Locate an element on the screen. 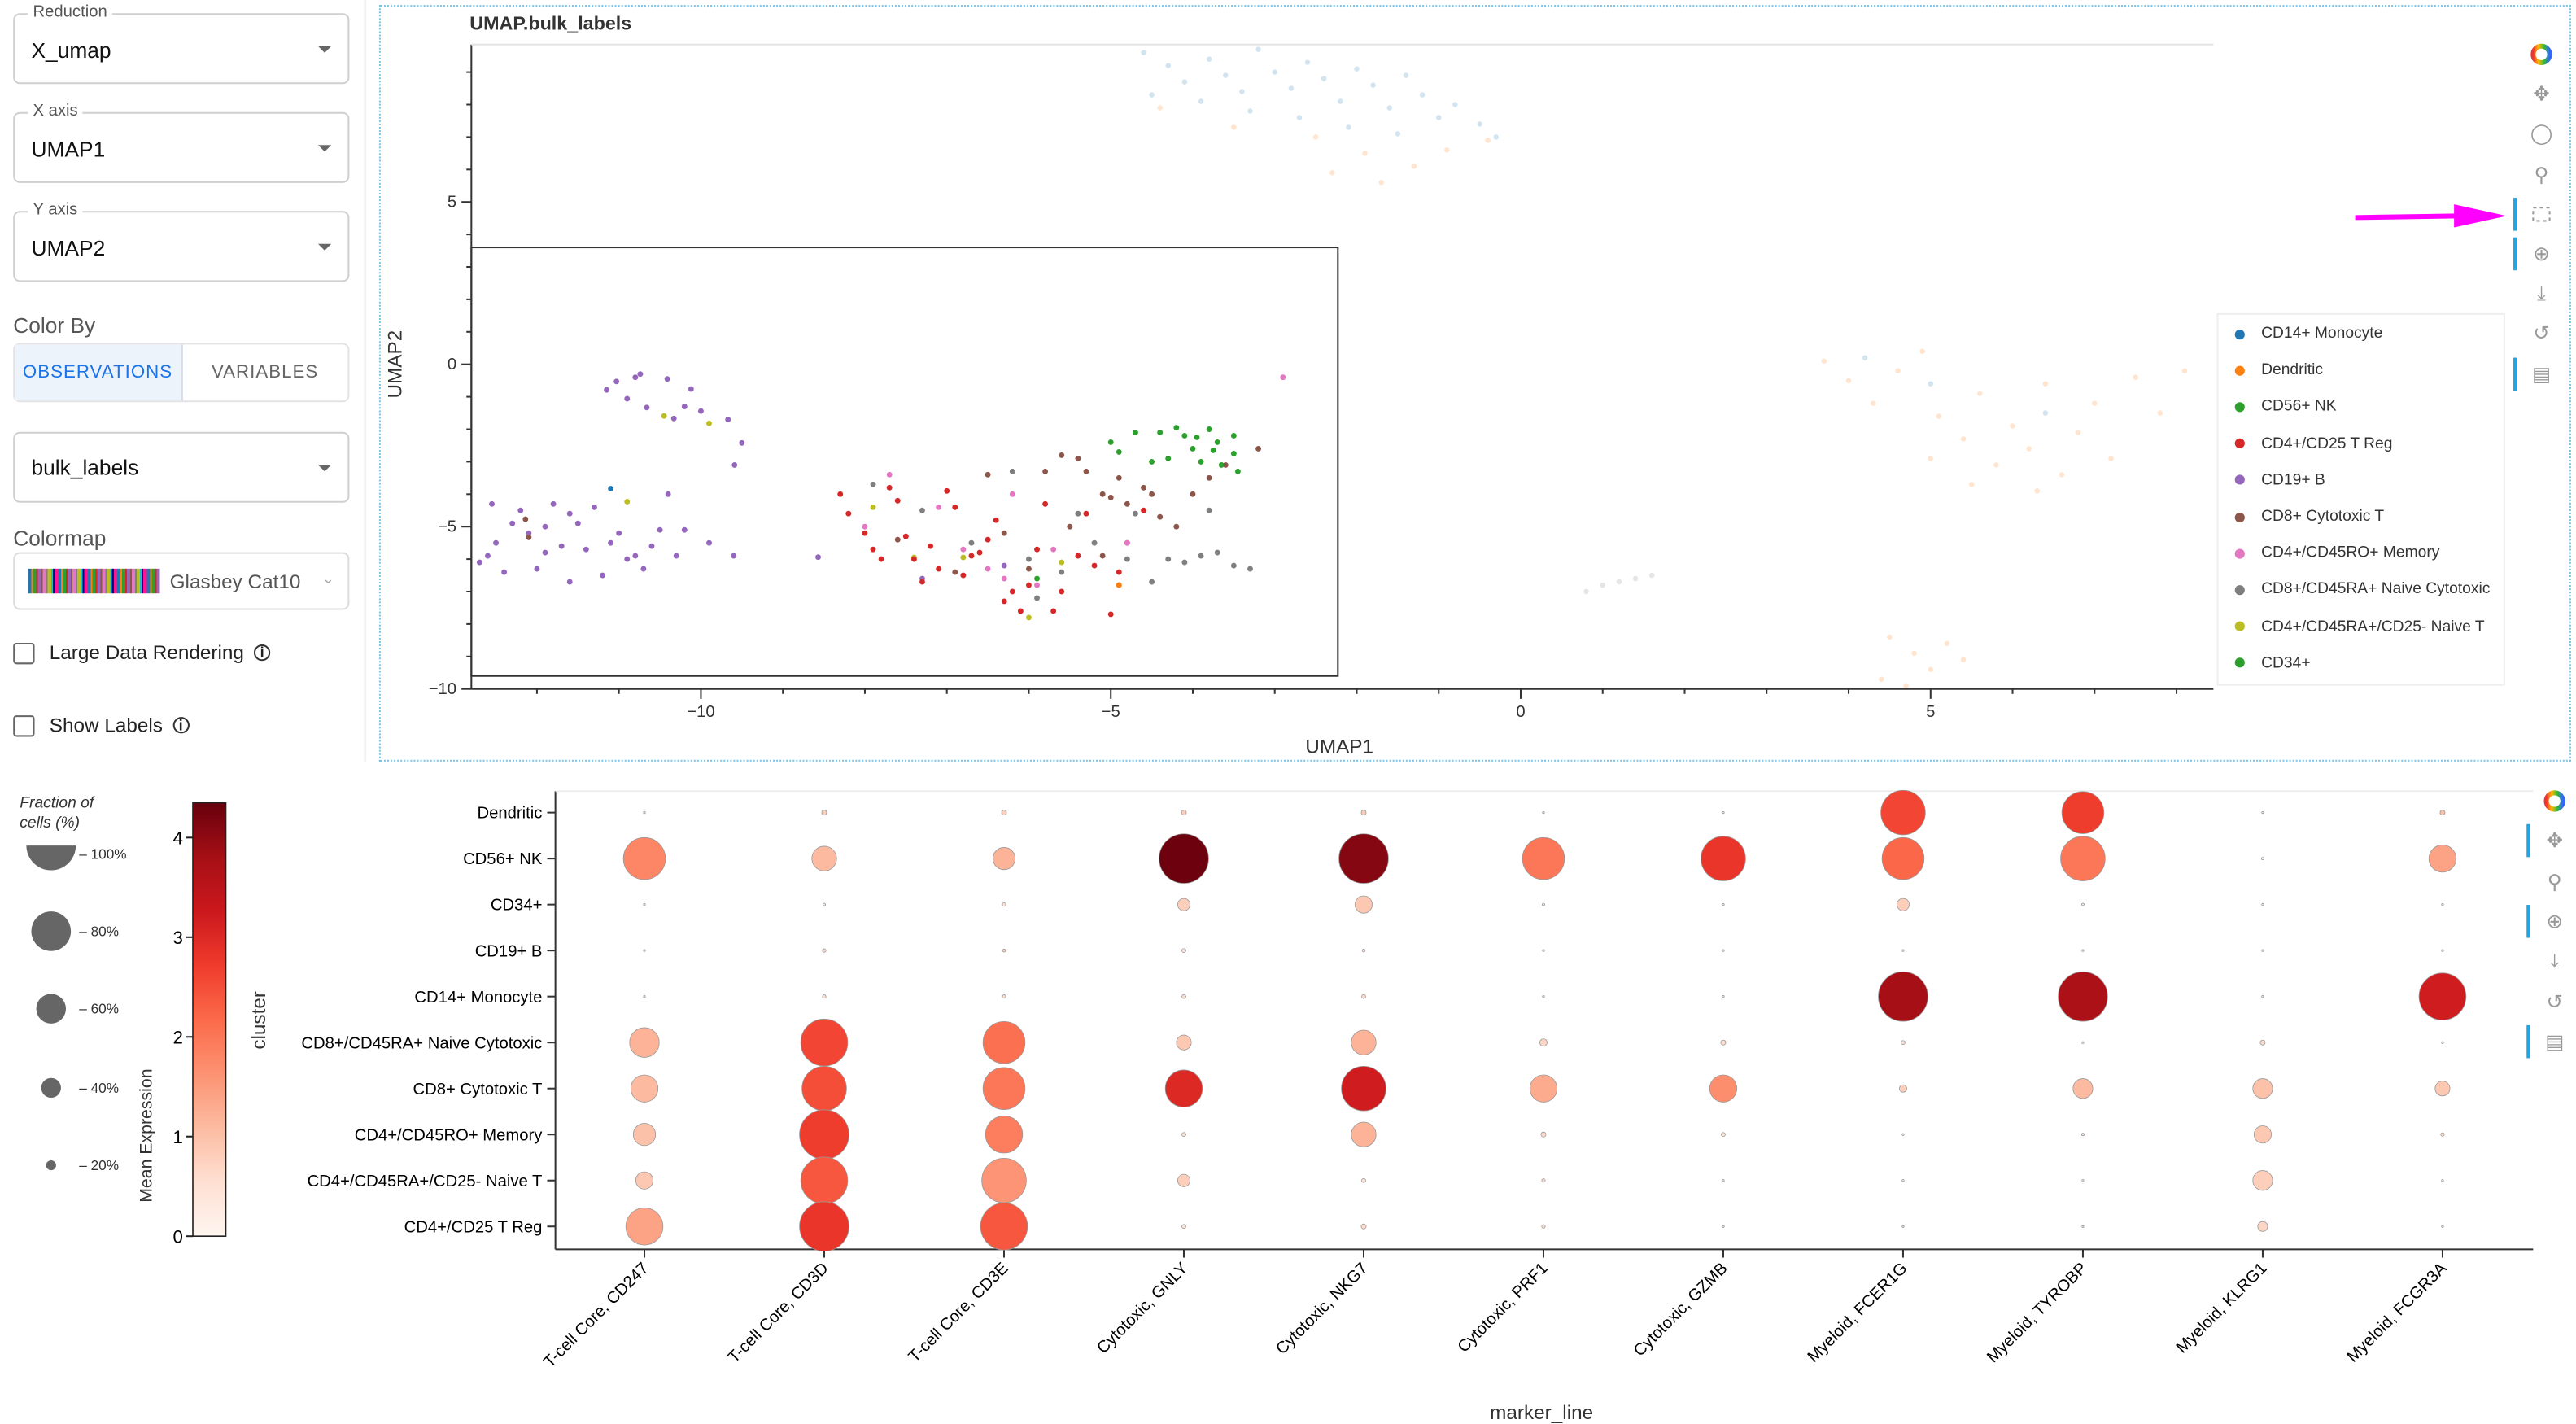  x-tick-label: −5 is located at coordinates (1111, 712).